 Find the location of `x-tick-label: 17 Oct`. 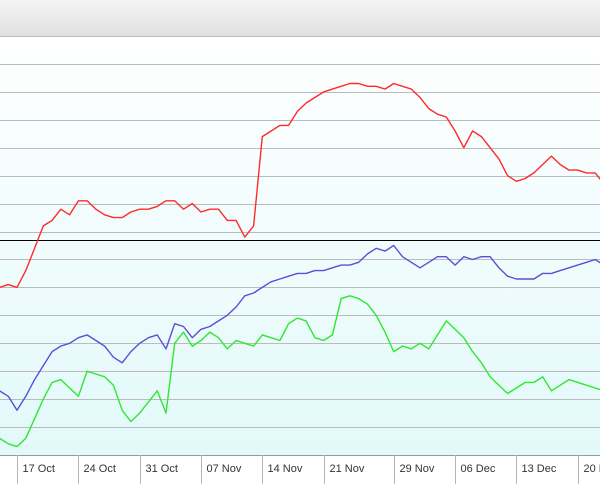

x-tick-label: 17 Oct is located at coordinates (39, 469).